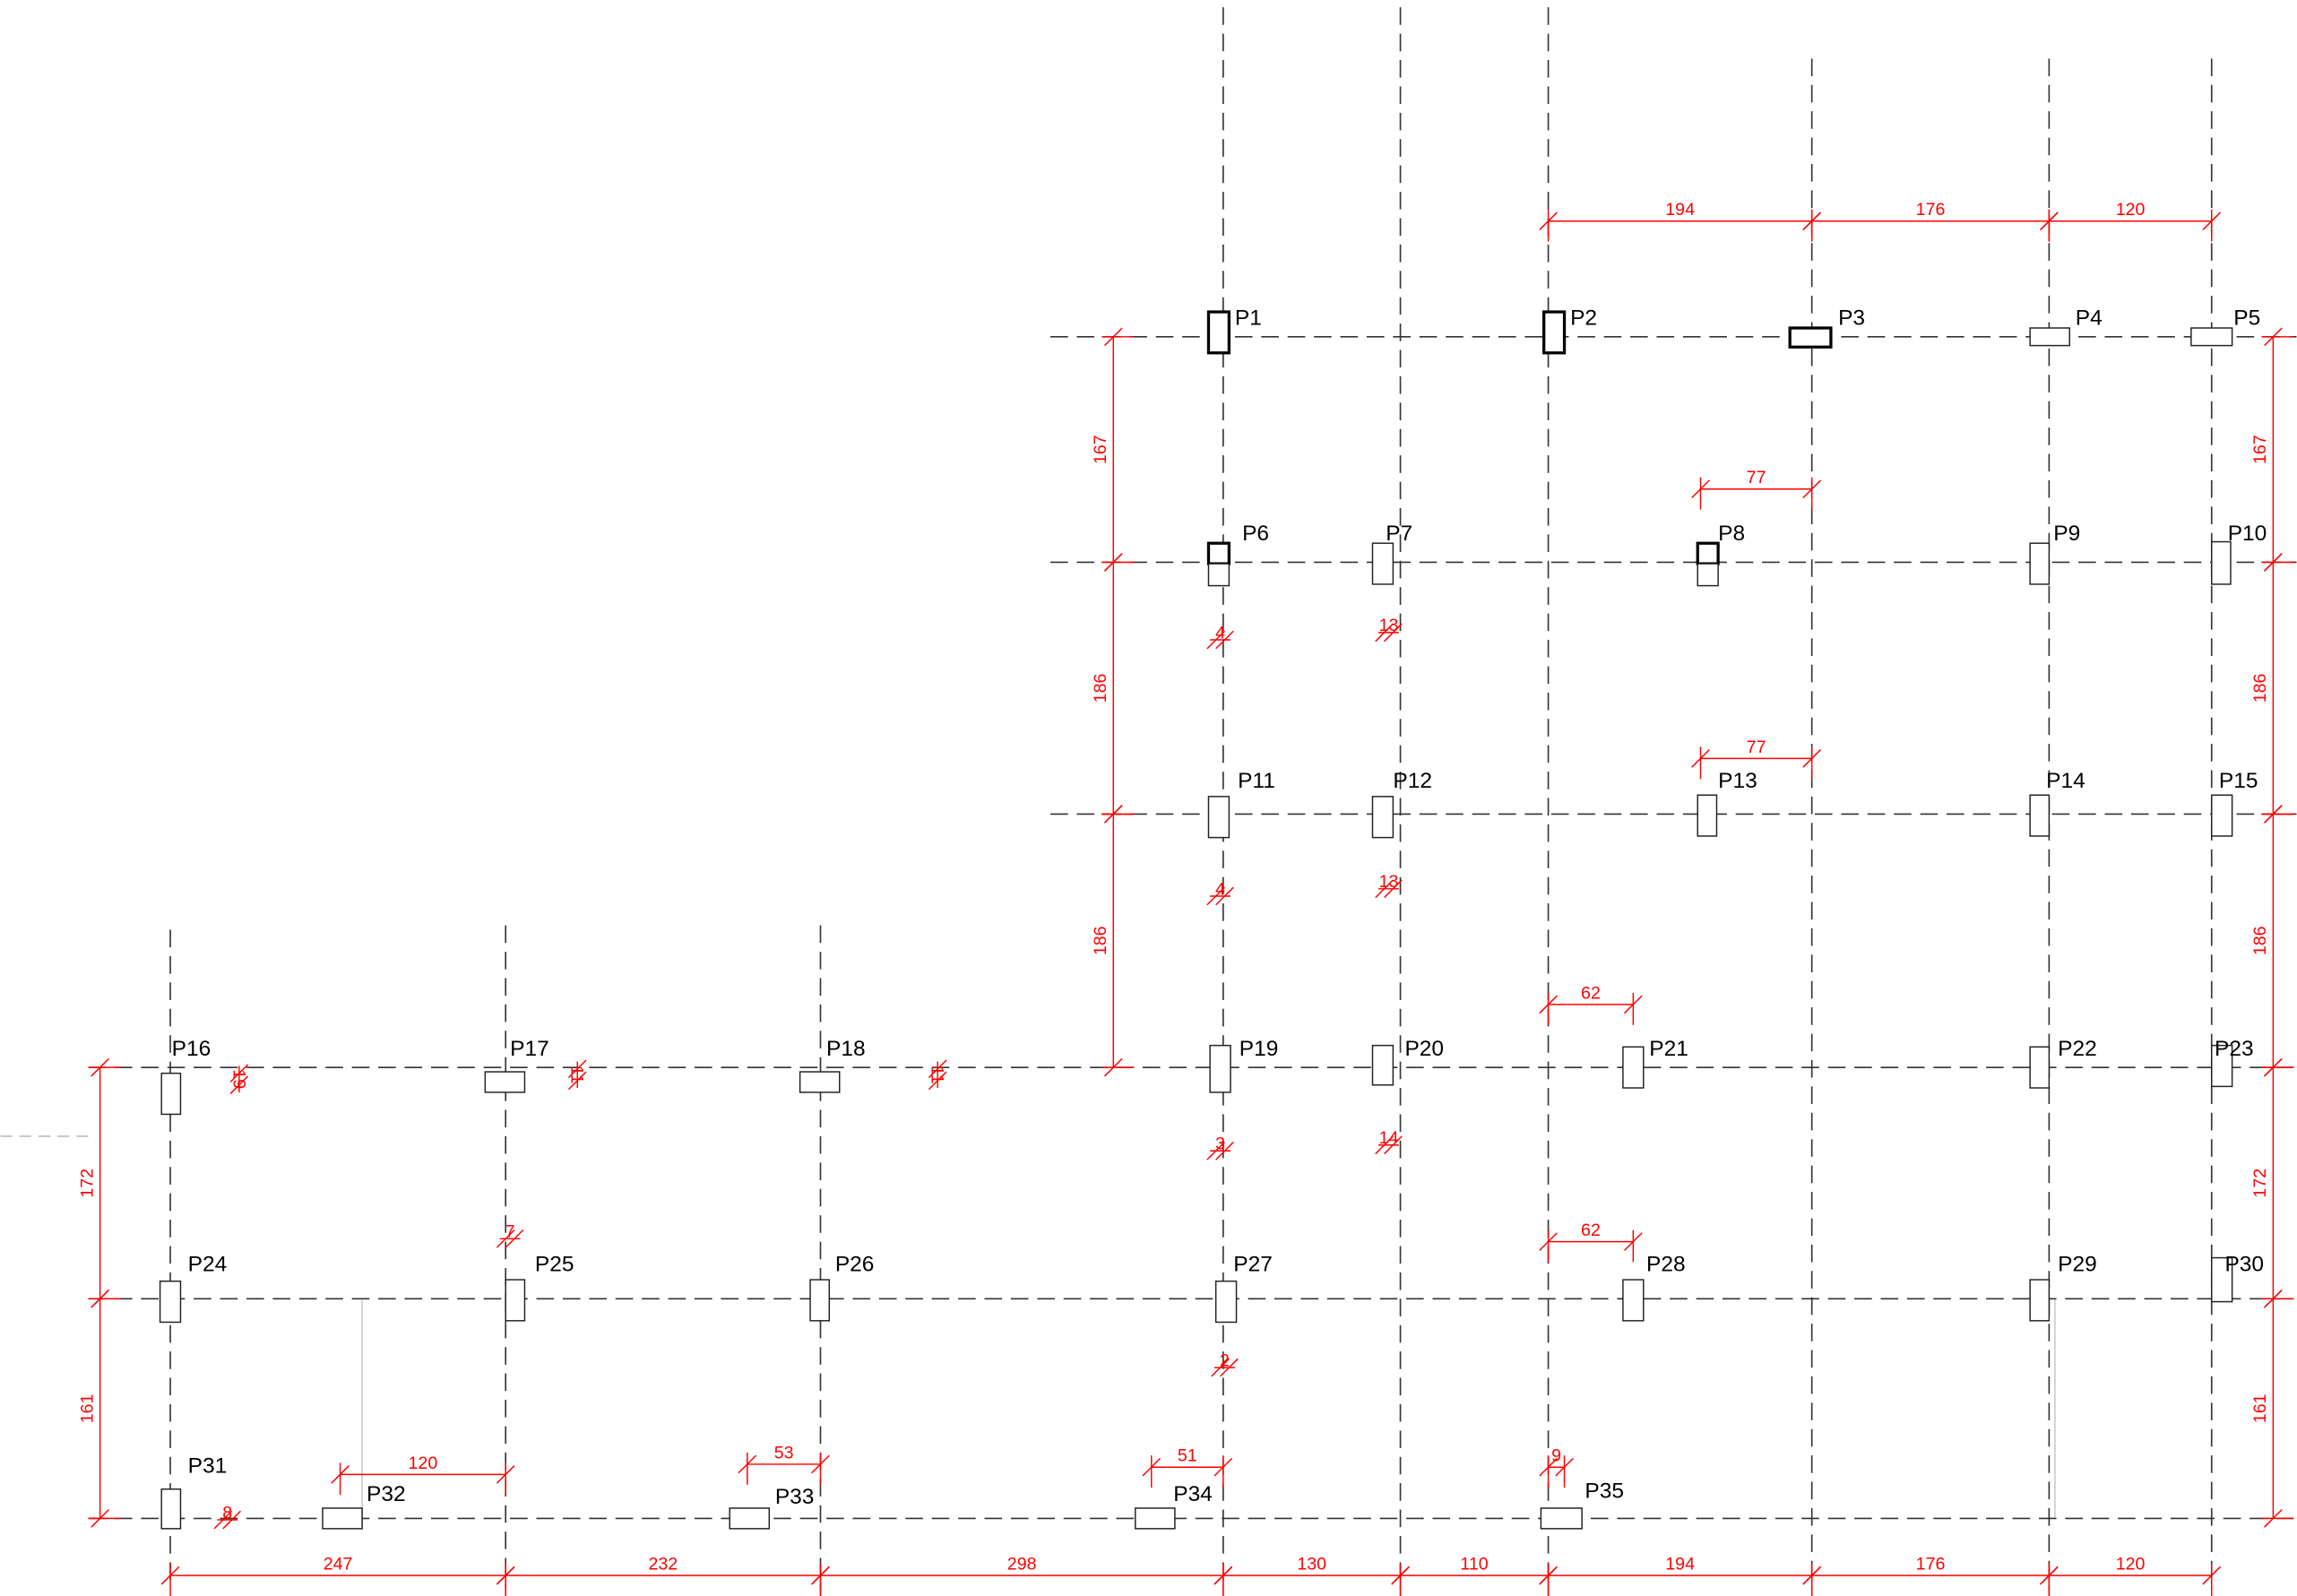 This screenshot has width=2297, height=1596. What do you see at coordinates (1022, 1564) in the screenshot?
I see `dimension-label: 298` at bounding box center [1022, 1564].